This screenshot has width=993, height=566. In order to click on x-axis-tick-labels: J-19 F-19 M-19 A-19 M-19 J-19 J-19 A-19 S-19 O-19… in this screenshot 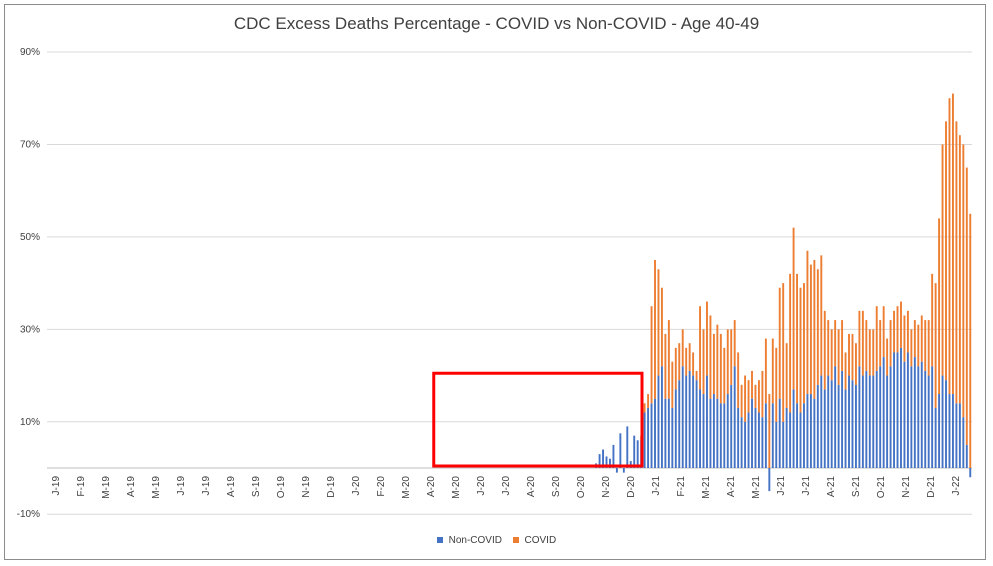, I will do `click(506, 487)`.